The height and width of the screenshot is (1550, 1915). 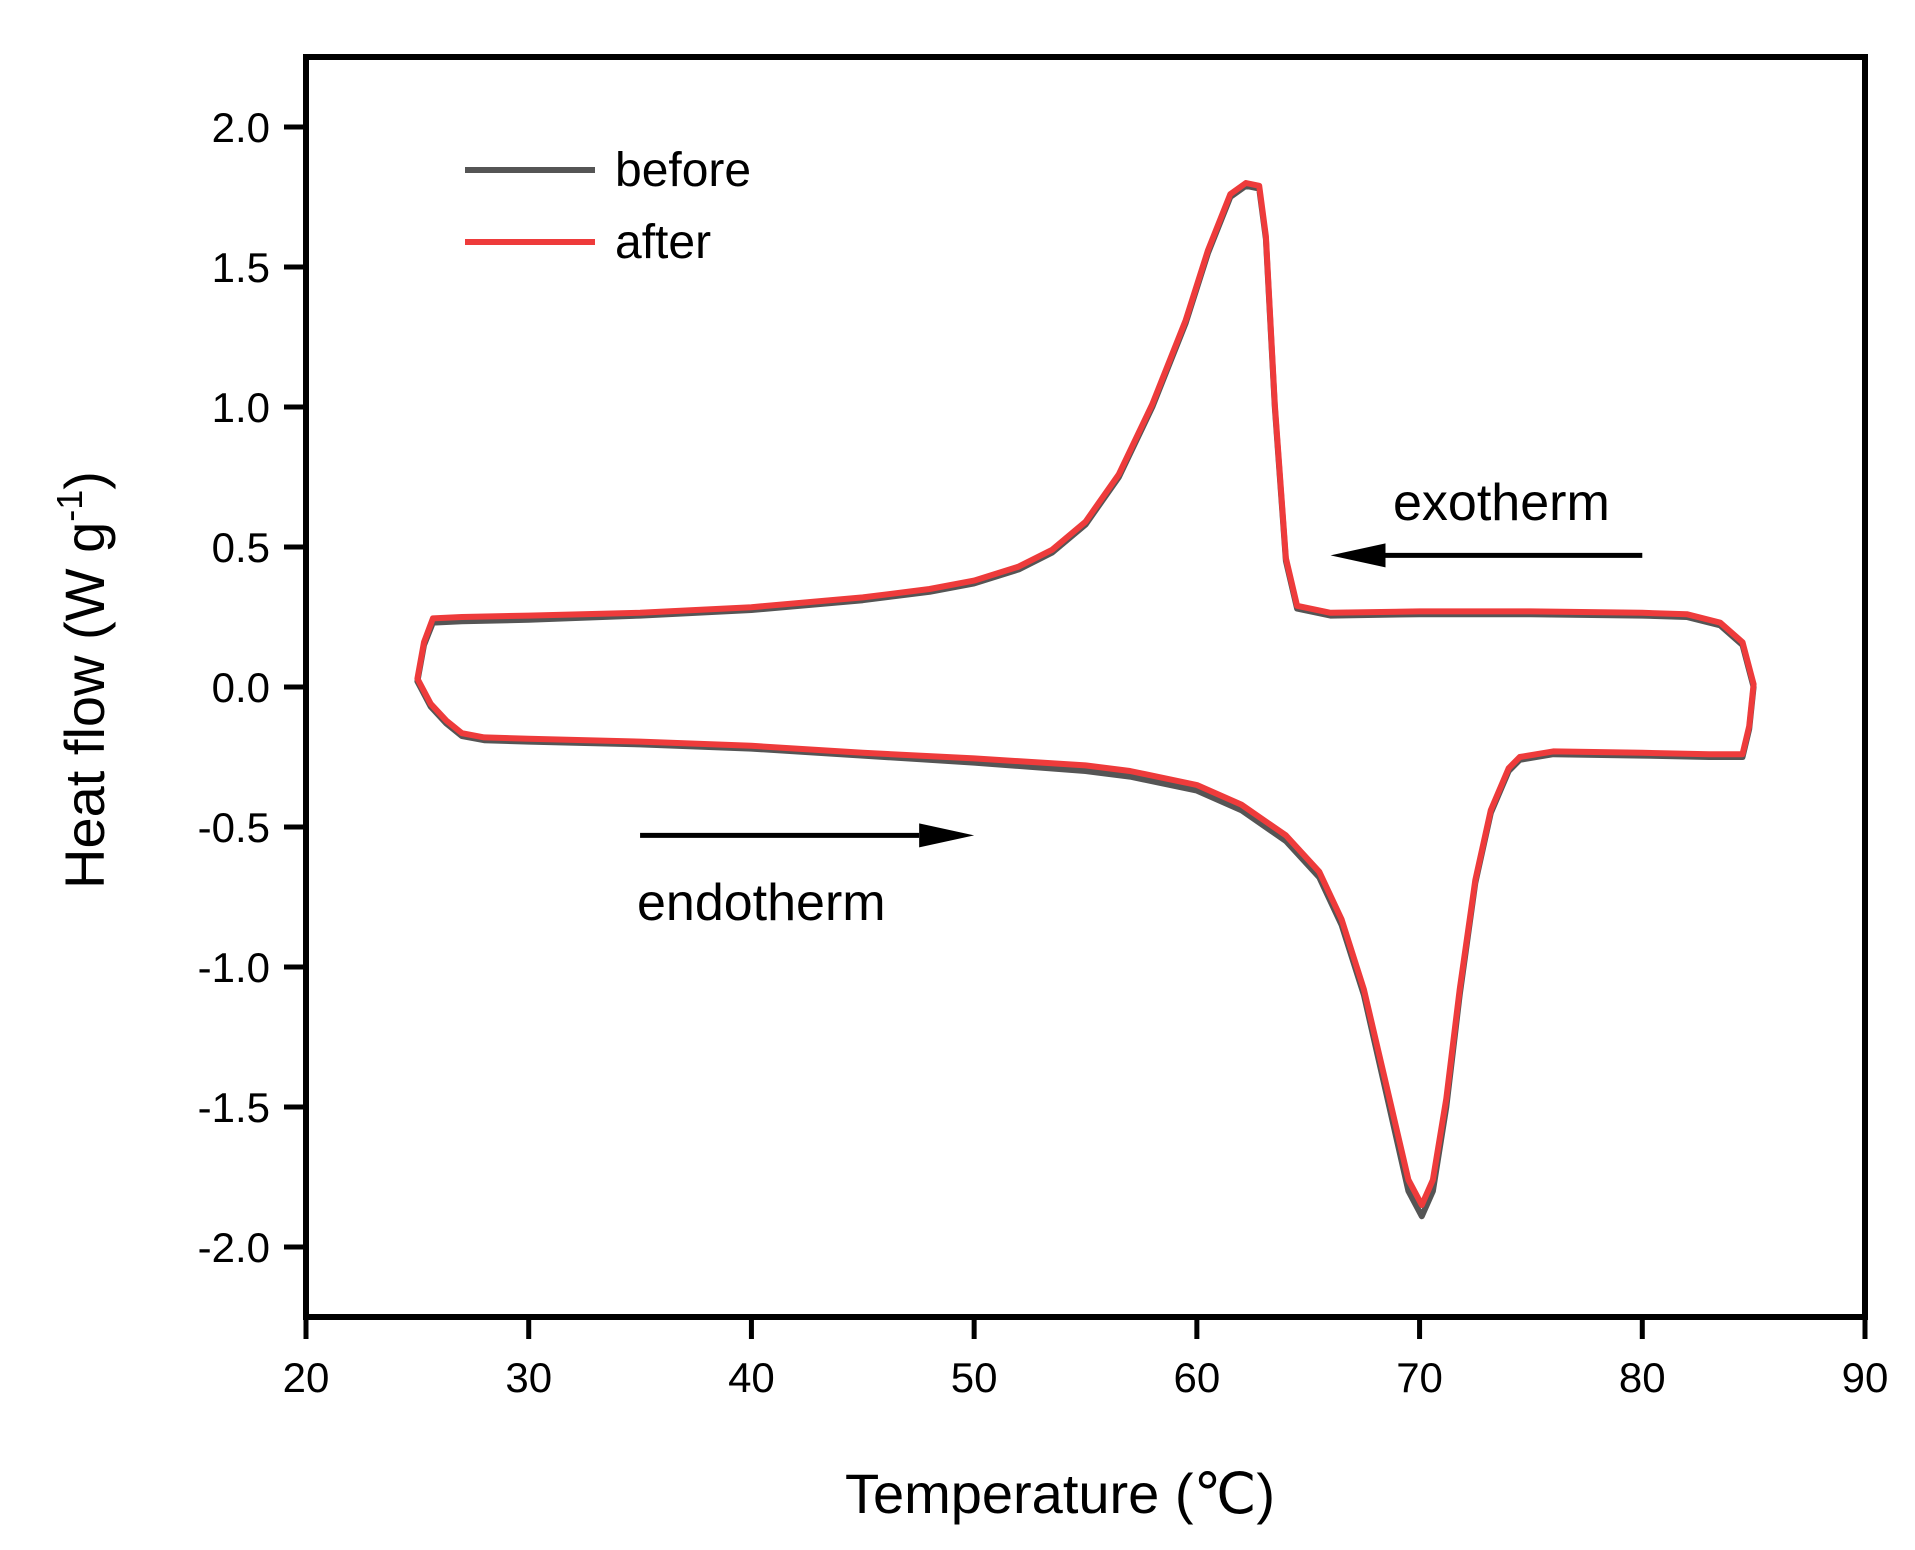 What do you see at coordinates (234, 1107) in the screenshot?
I see `y-tick-label: -1.5` at bounding box center [234, 1107].